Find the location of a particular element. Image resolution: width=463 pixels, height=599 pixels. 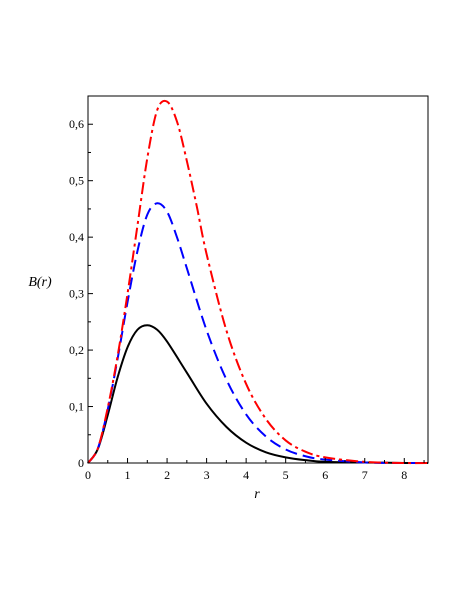

y-tick-label: 0,1 is located at coordinates (76, 407).